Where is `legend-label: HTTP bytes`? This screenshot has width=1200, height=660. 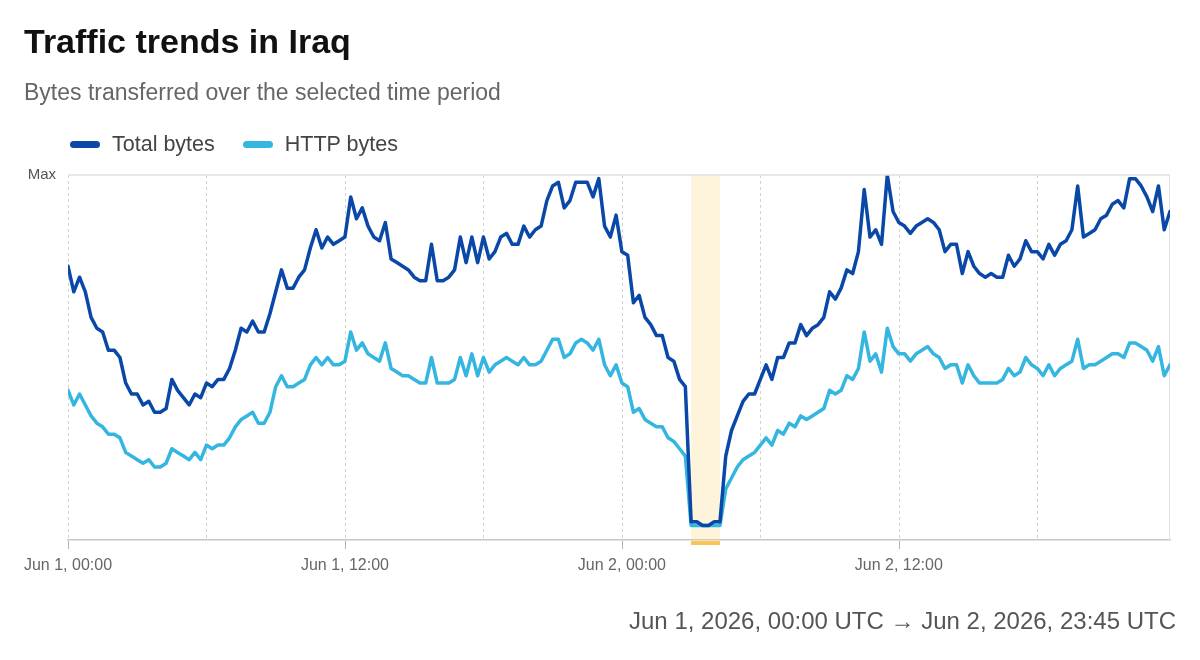
legend-label: HTTP bytes is located at coordinates (341, 144).